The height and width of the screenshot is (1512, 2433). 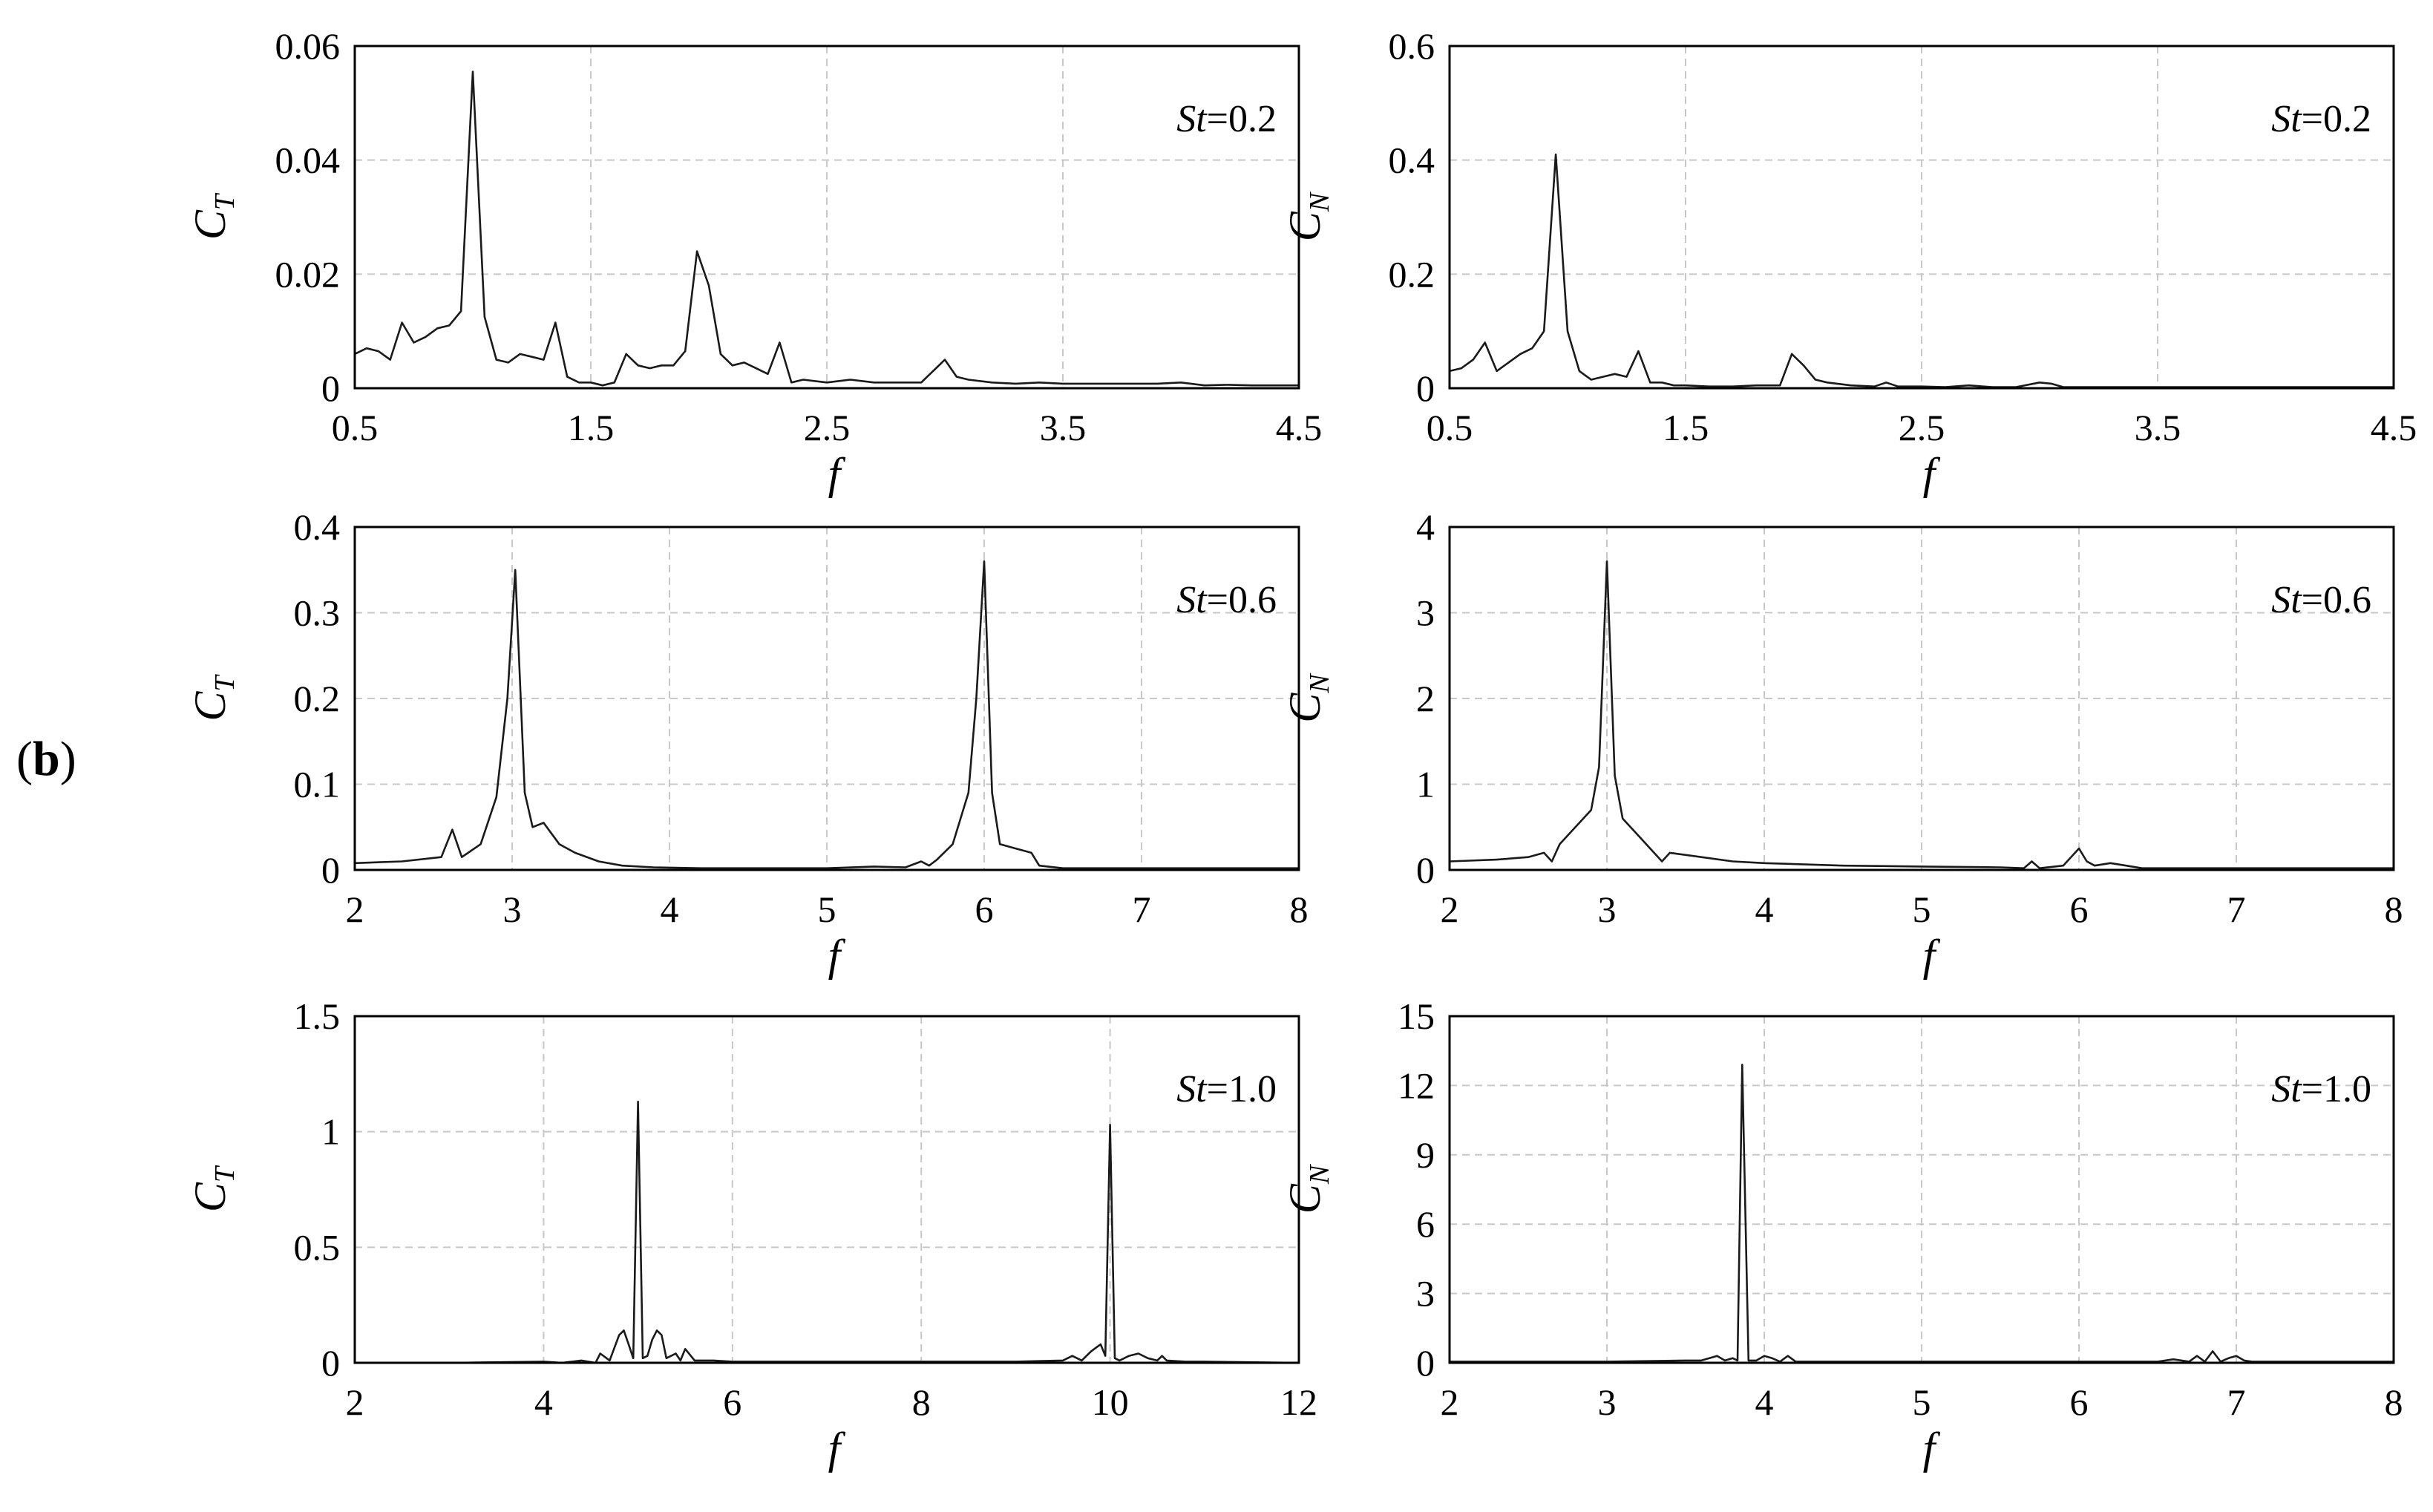 I want to click on y-tick-label: 9, so click(x=1425, y=1155).